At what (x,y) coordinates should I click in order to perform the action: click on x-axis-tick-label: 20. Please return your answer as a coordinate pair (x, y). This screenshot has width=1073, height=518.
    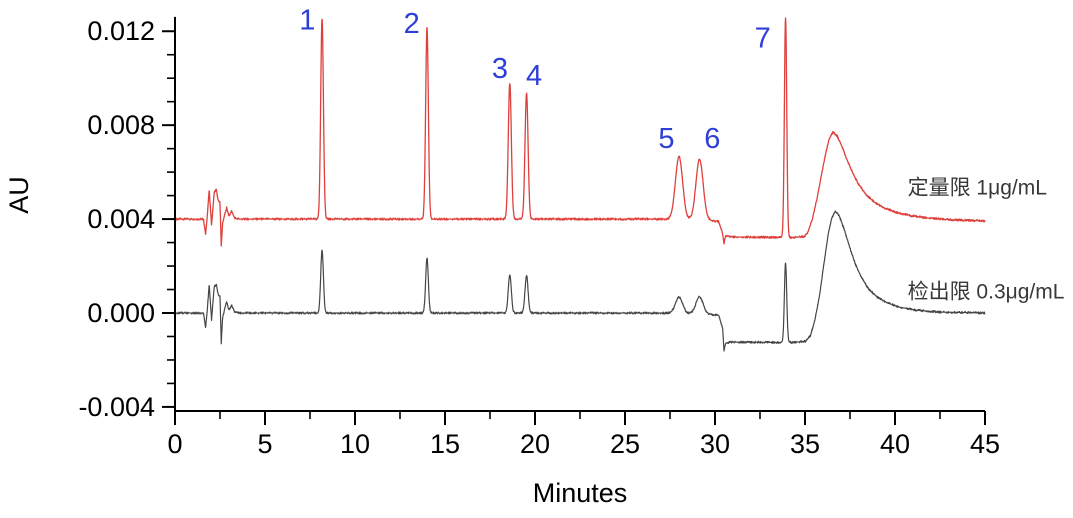
    Looking at the image, I should click on (535, 444).